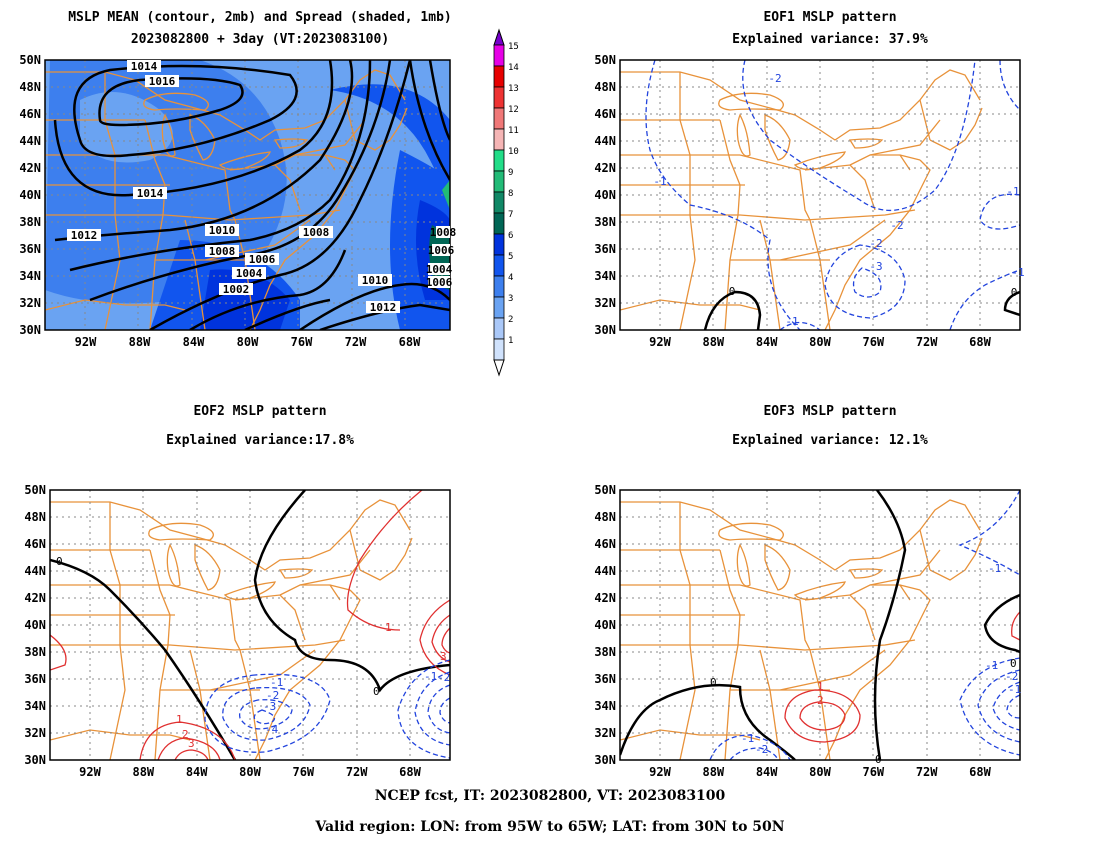 Image resolution: width=1100 pixels, height=850 pixels. What do you see at coordinates (499, 368) in the screenshot?
I see `colorbar-bottom-arrow` at bounding box center [499, 368].